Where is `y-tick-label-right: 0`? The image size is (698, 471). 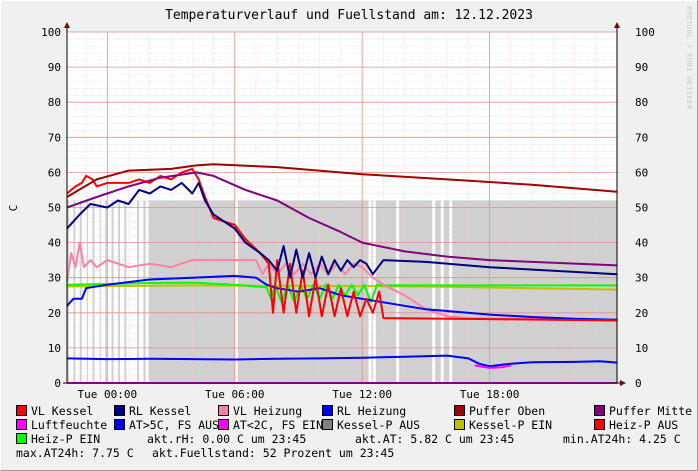
y-tick-label-right: 0 is located at coordinates (638, 383).